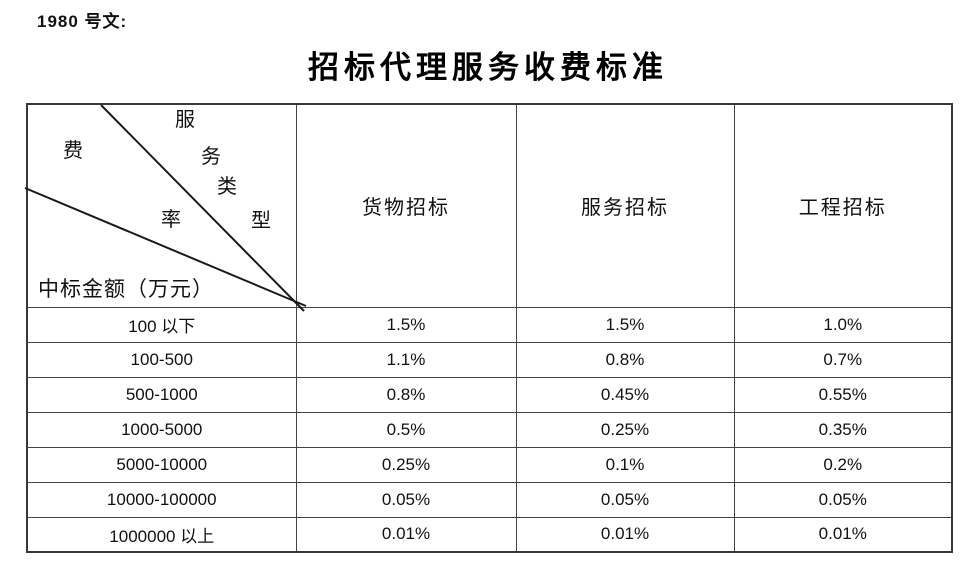 This screenshot has height=581, width=976. Describe the element at coordinates (843, 359) in the screenshot. I see `rate-cell: 0.7%` at that location.